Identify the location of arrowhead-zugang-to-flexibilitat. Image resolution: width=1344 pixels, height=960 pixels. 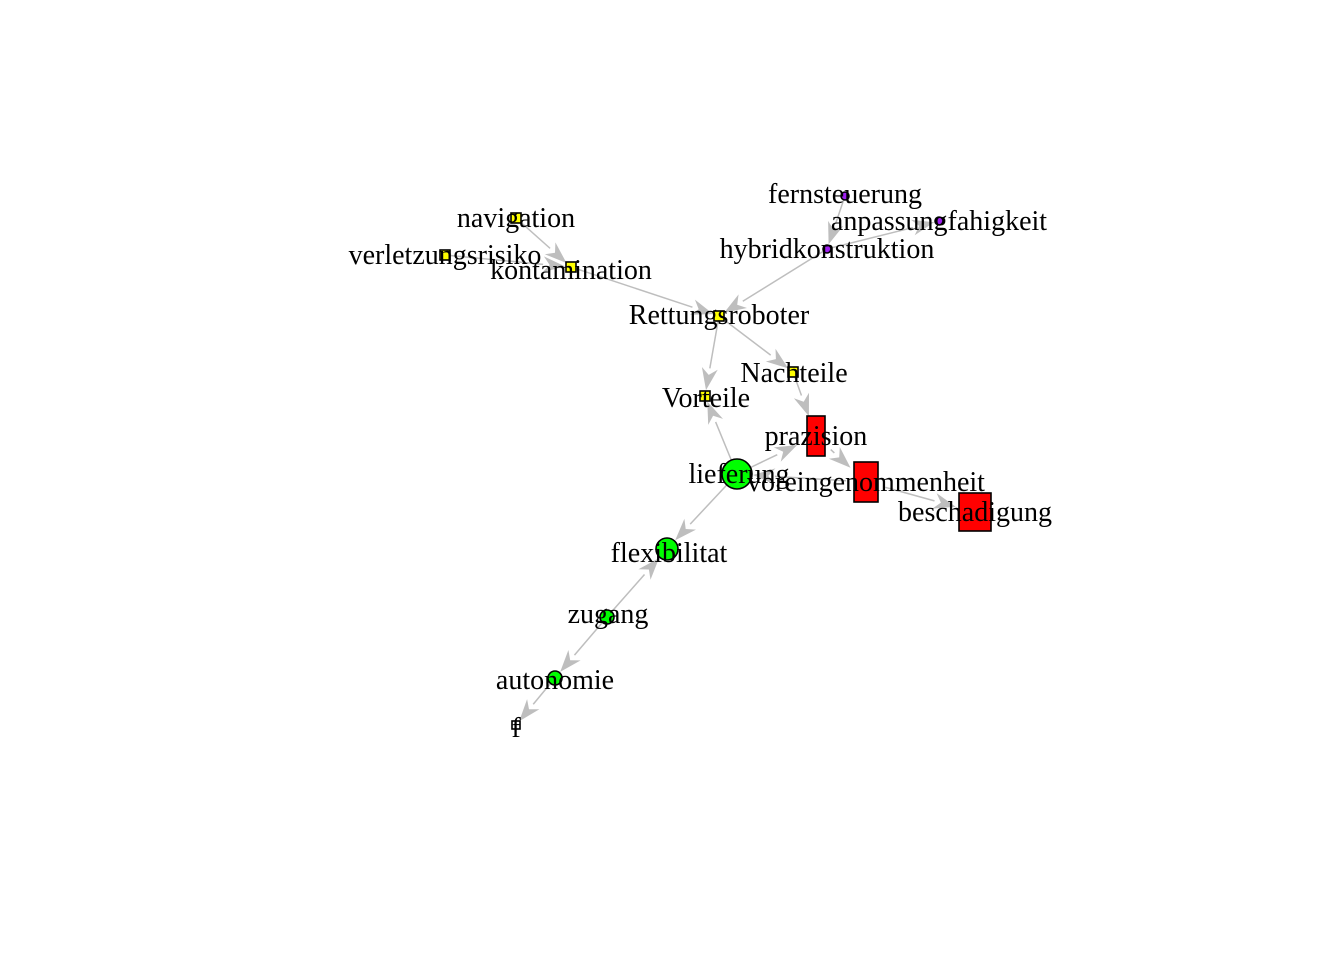
(649, 569).